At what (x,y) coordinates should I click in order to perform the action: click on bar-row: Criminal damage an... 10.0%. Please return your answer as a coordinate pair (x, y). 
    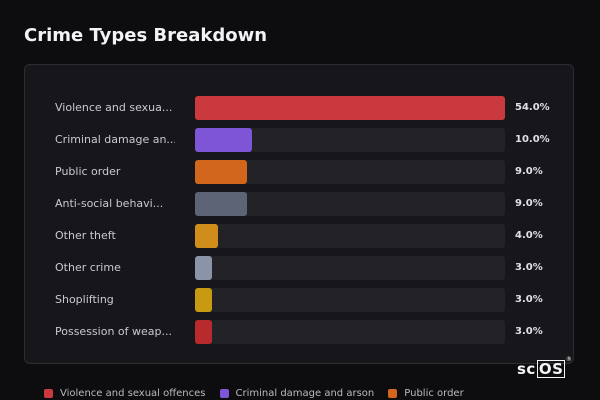
    Looking at the image, I should click on (300, 140).